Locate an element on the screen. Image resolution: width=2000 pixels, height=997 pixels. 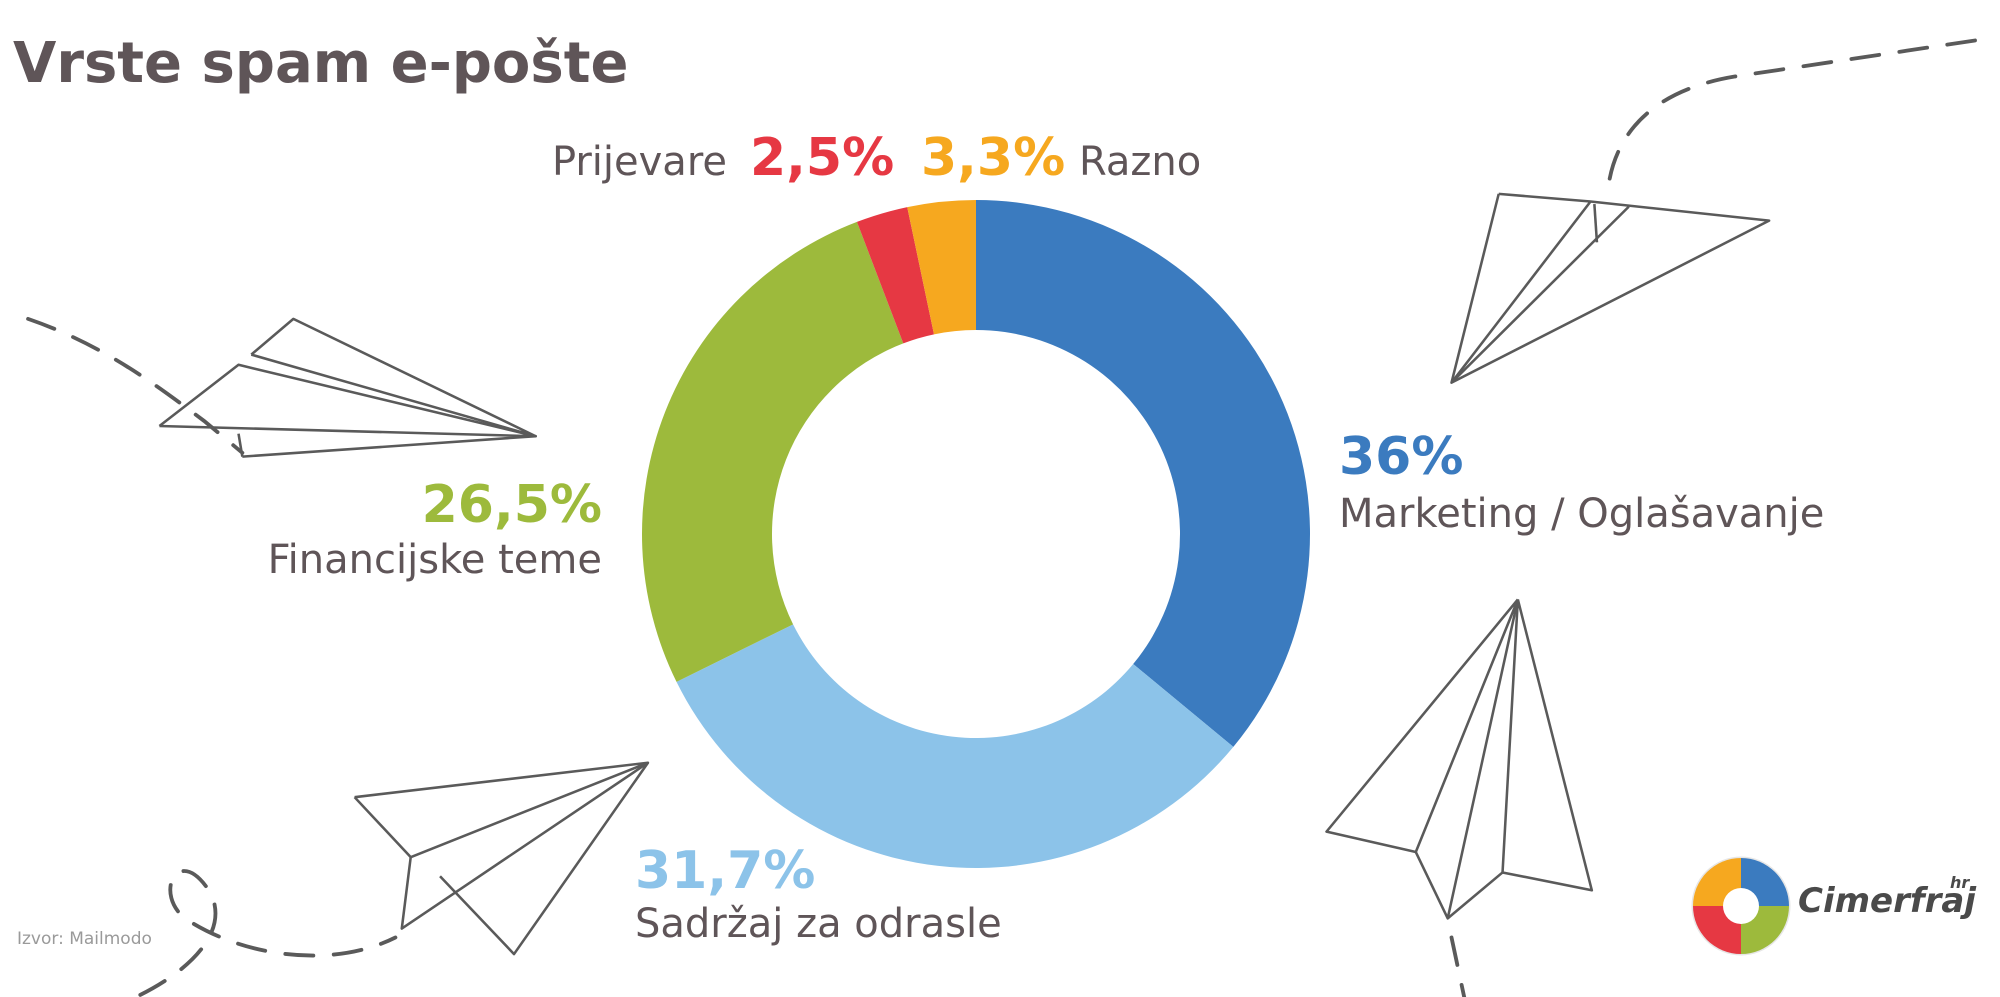
logo-suffix: hr is located at coordinates (1960, 882).